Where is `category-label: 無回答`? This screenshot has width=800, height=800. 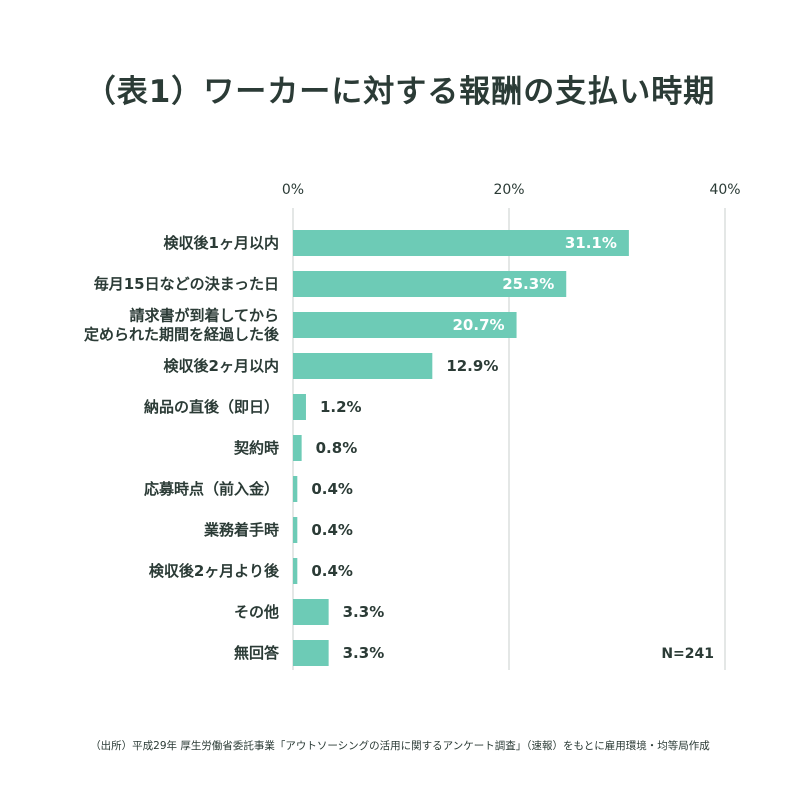 category-label: 無回答 is located at coordinates (257, 653).